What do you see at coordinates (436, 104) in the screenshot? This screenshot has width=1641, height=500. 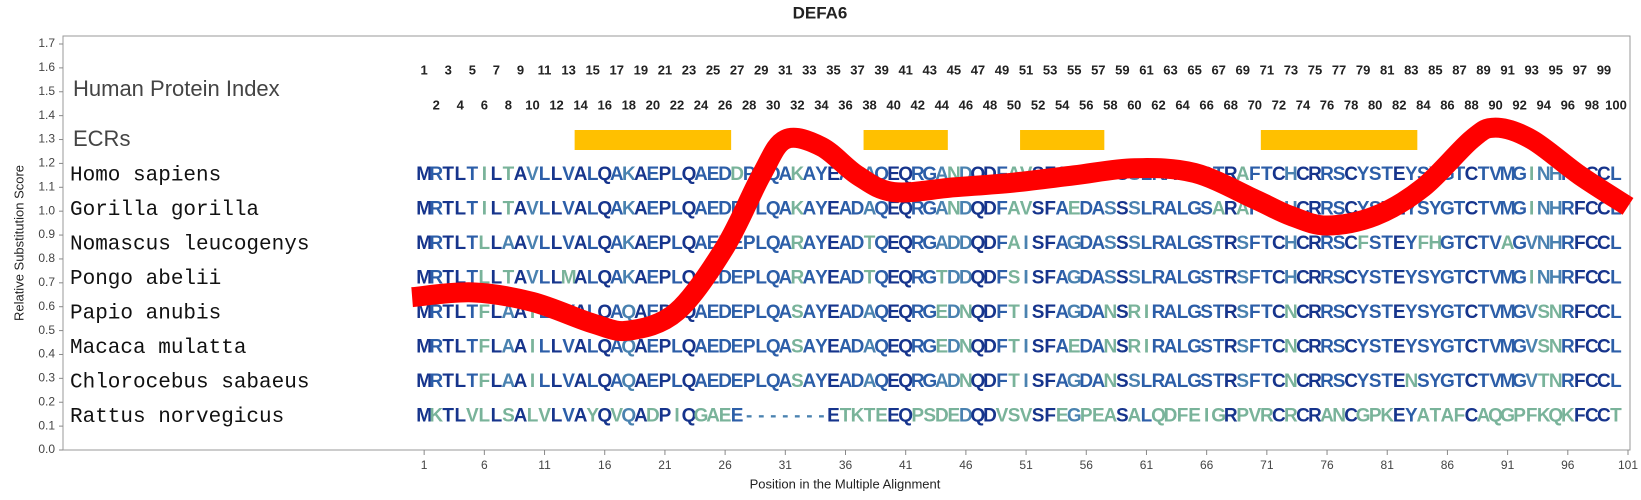 I see `protein-index: 2` at bounding box center [436, 104].